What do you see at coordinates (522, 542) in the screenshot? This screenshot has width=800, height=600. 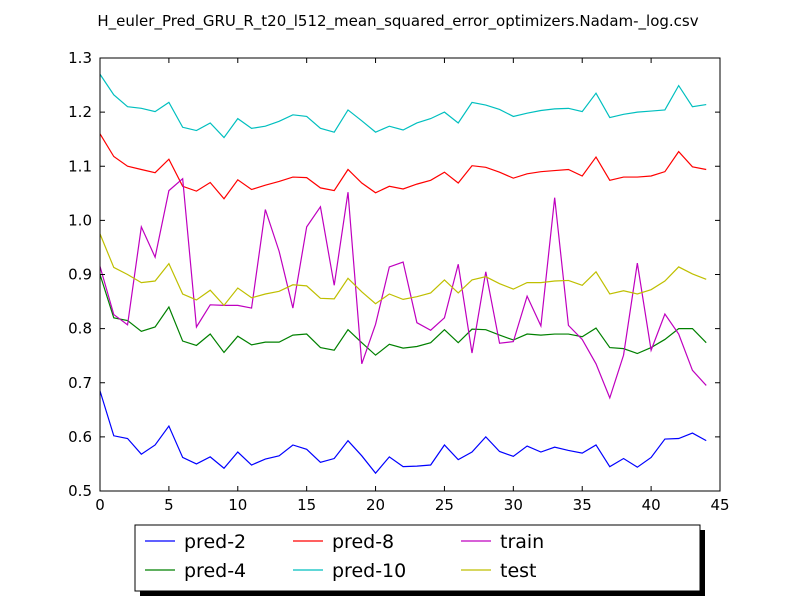 I see `legend-label-train: train` at bounding box center [522, 542].